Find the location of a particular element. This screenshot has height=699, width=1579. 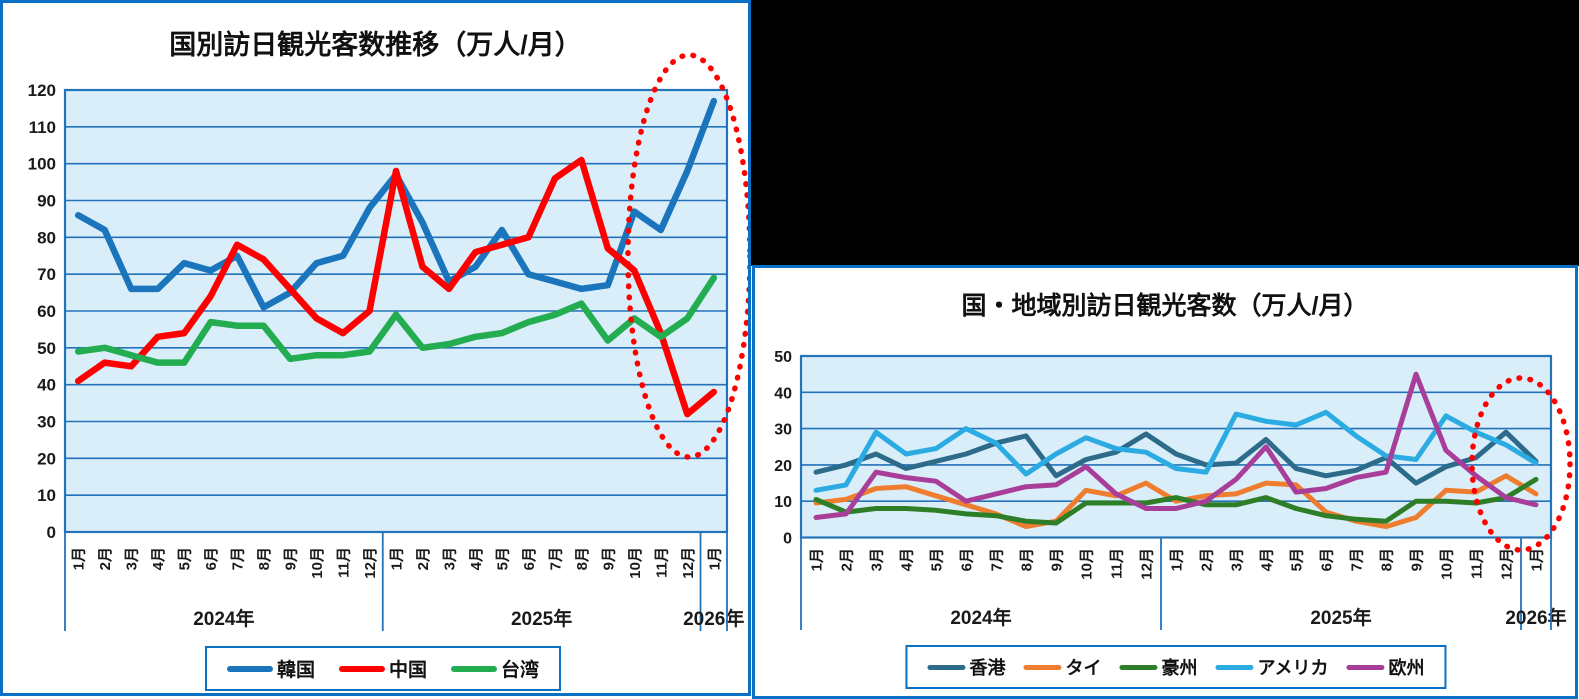

series-line-アメリカ is located at coordinates (1176, 451).